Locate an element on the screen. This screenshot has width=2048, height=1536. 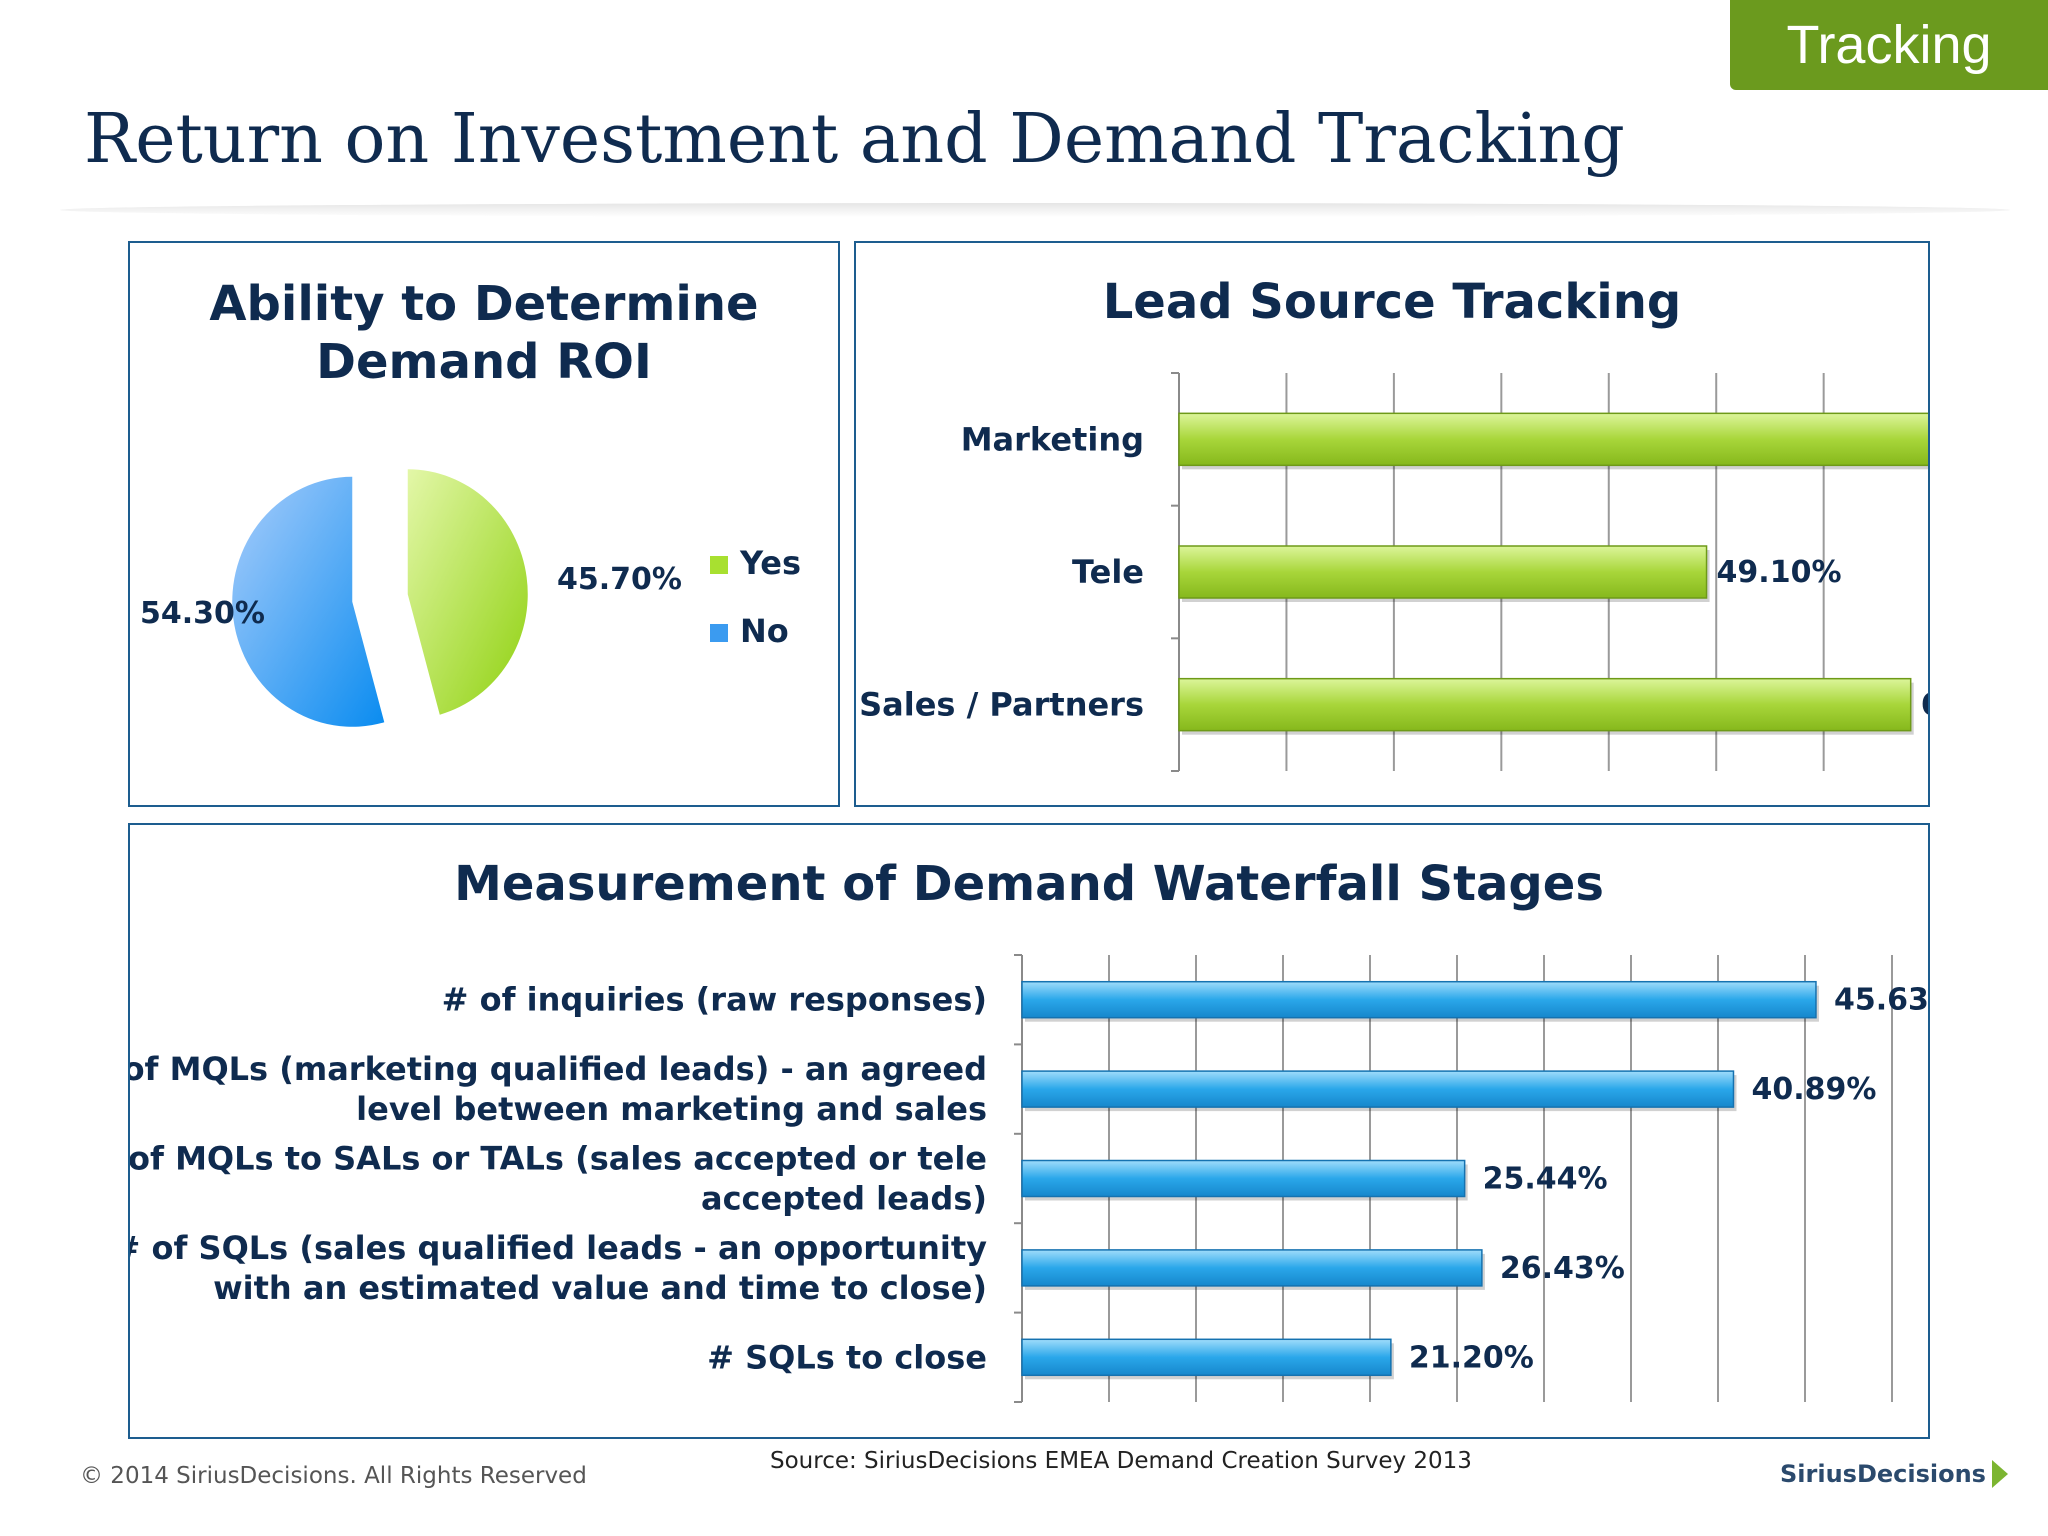
brand-logo: SiriusDecisions is located at coordinates (1894, 1474).